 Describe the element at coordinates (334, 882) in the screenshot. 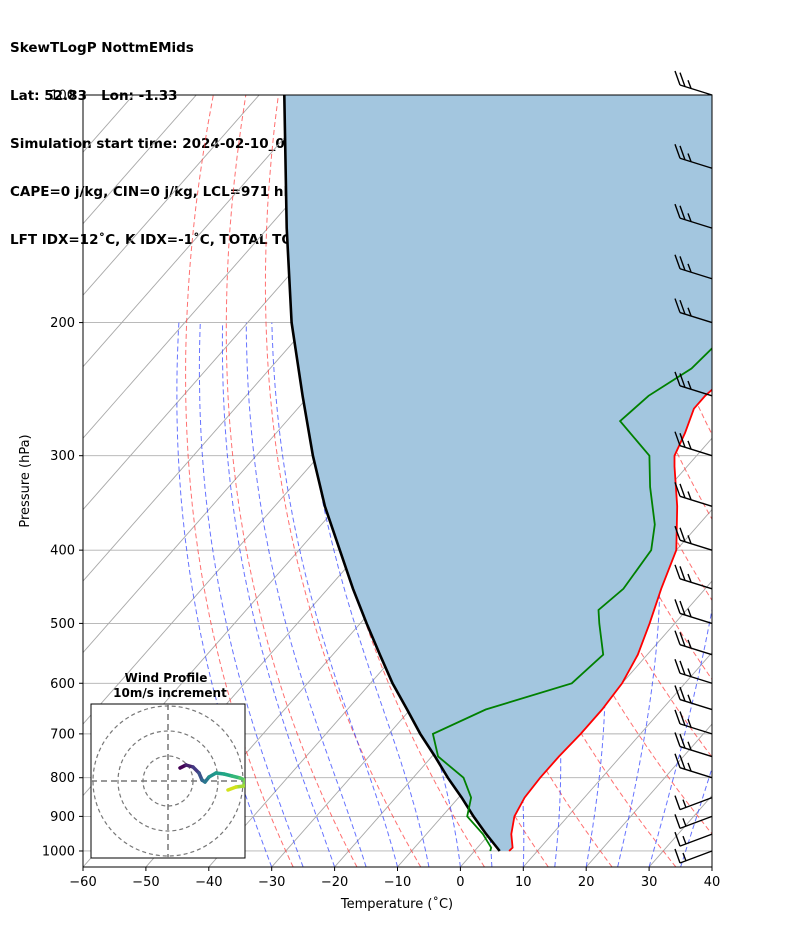

I see `x-tick-label: −20` at that location.